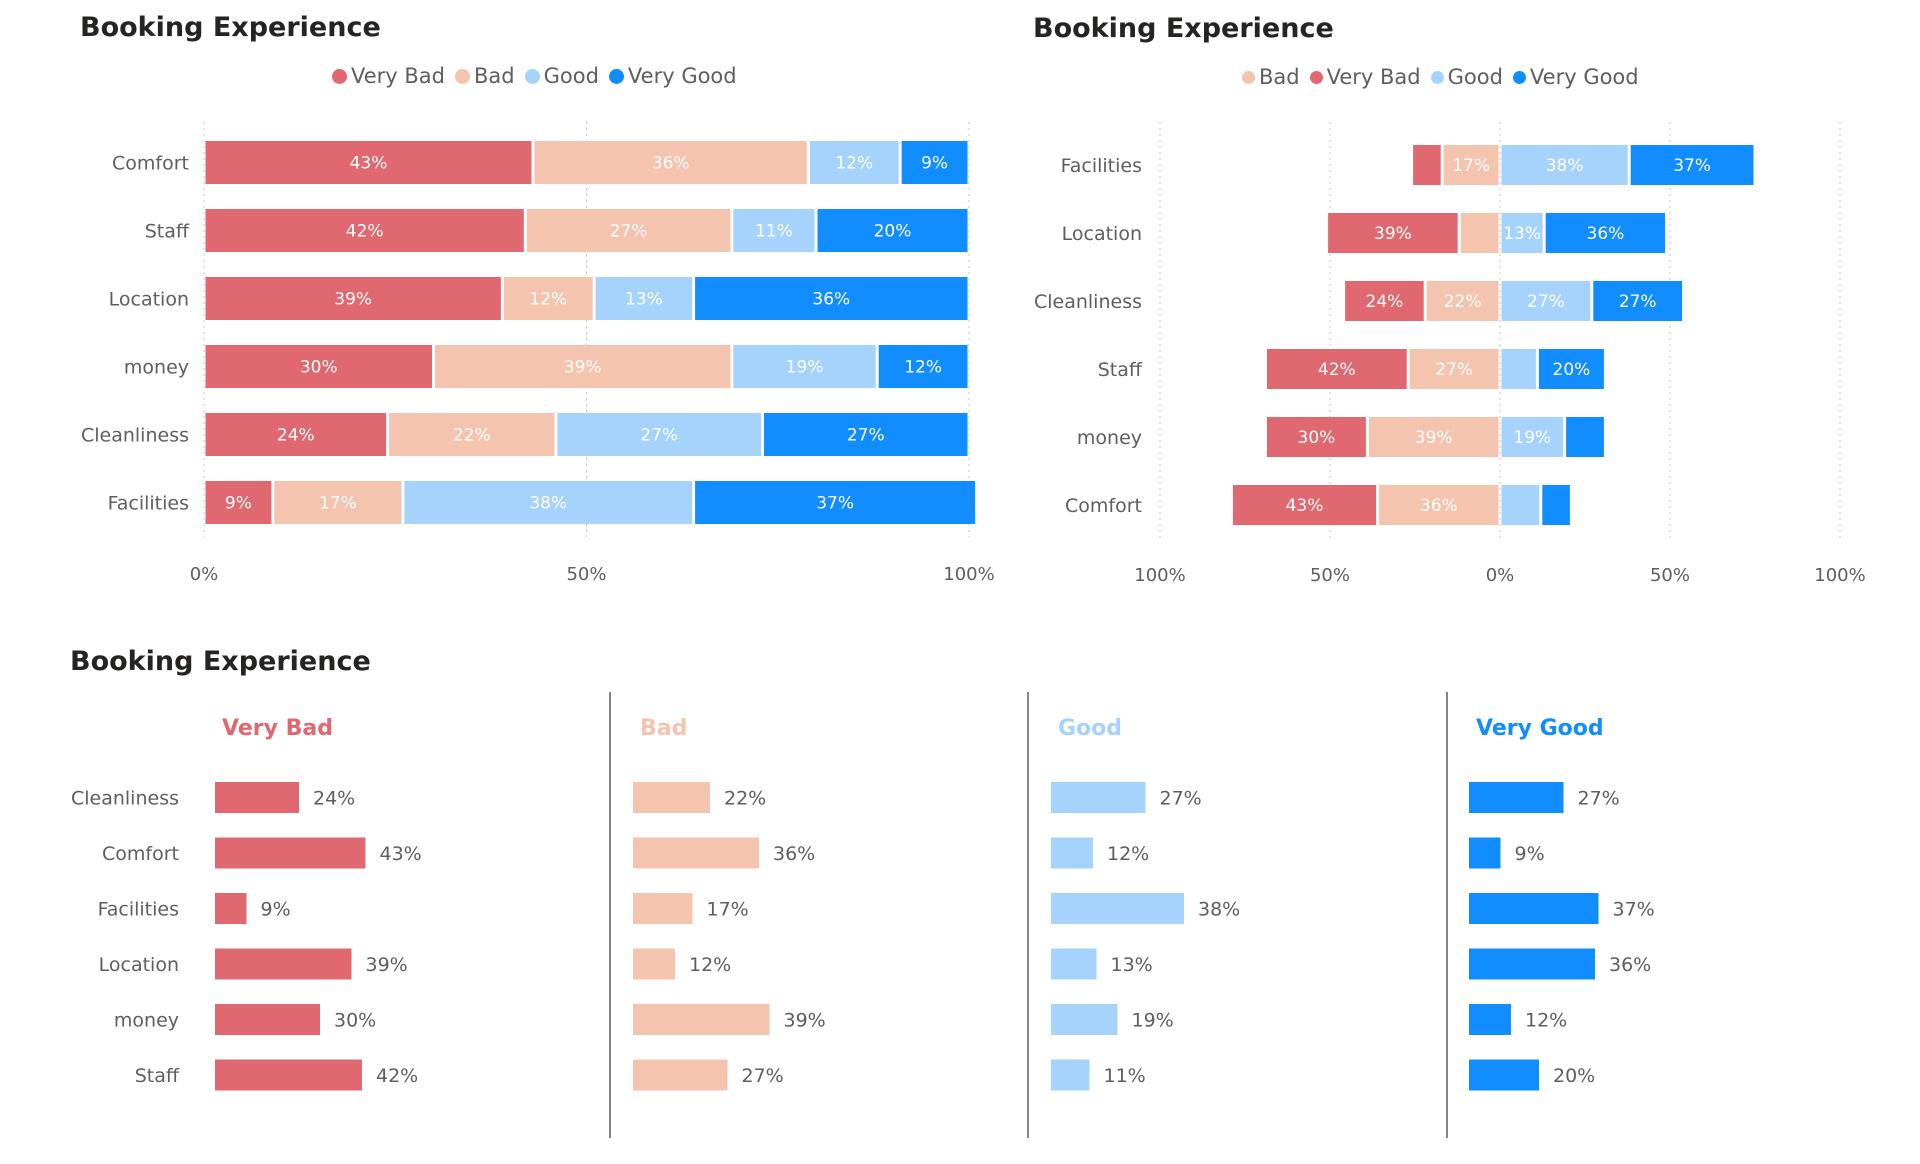  I want to click on bar-segment-very-good, so click(892, 230).